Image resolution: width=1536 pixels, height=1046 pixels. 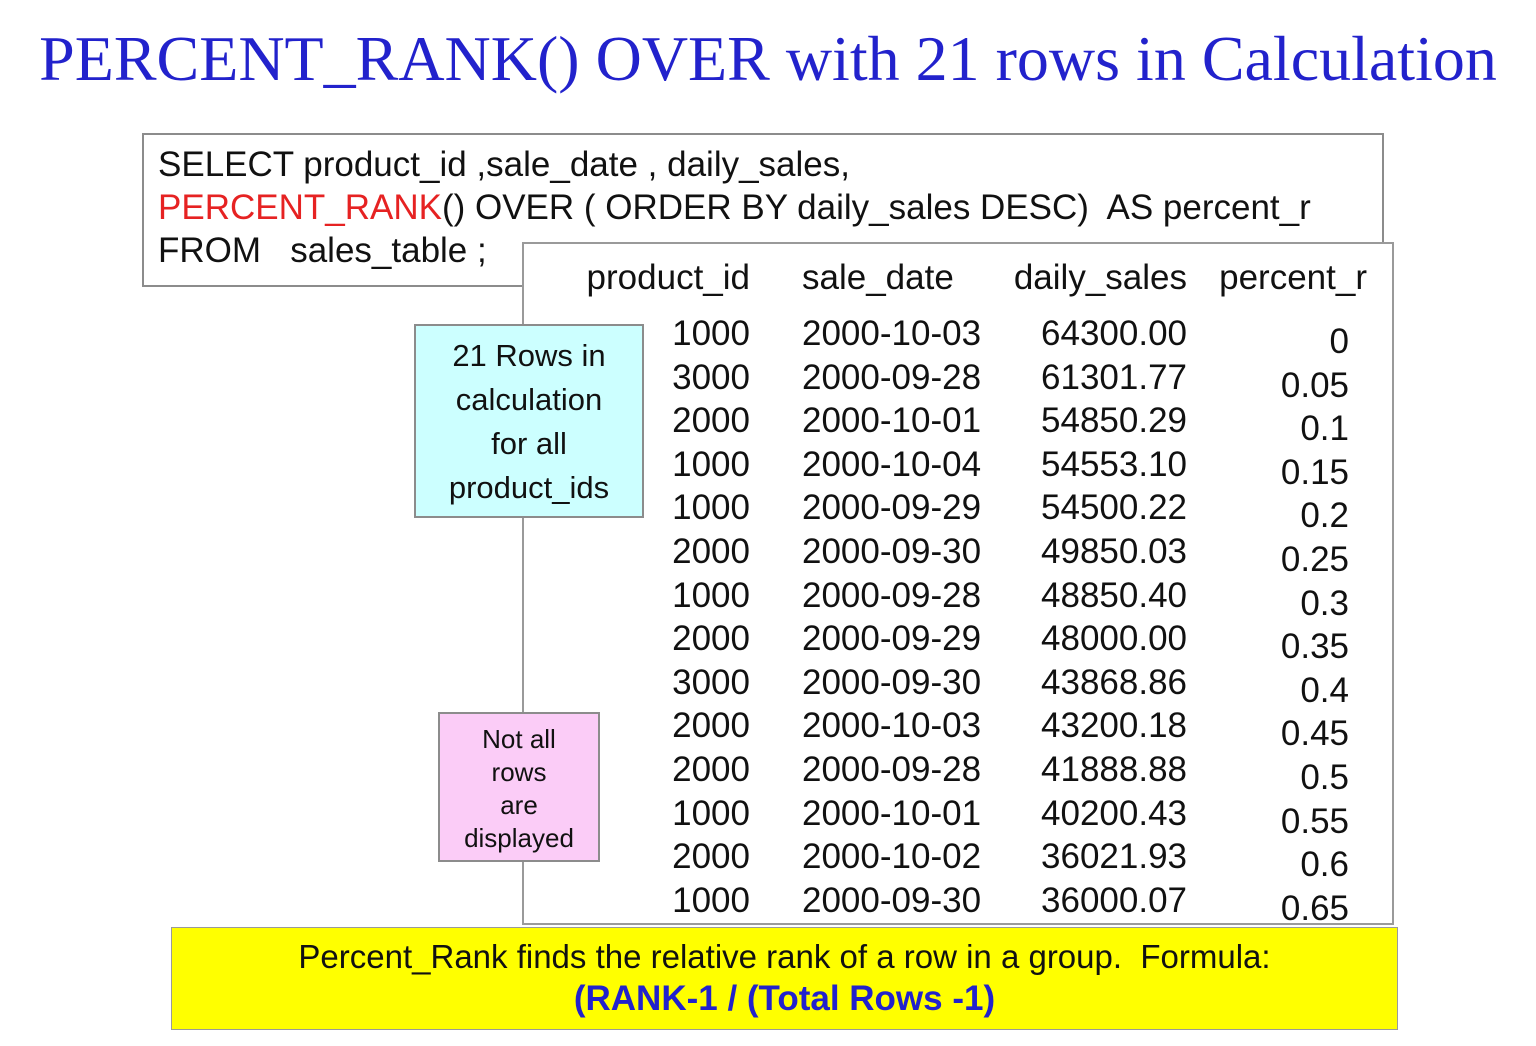 I want to click on table-row: 2000 2000-09-30 49850.03 0.25, so click(x=958, y=554).